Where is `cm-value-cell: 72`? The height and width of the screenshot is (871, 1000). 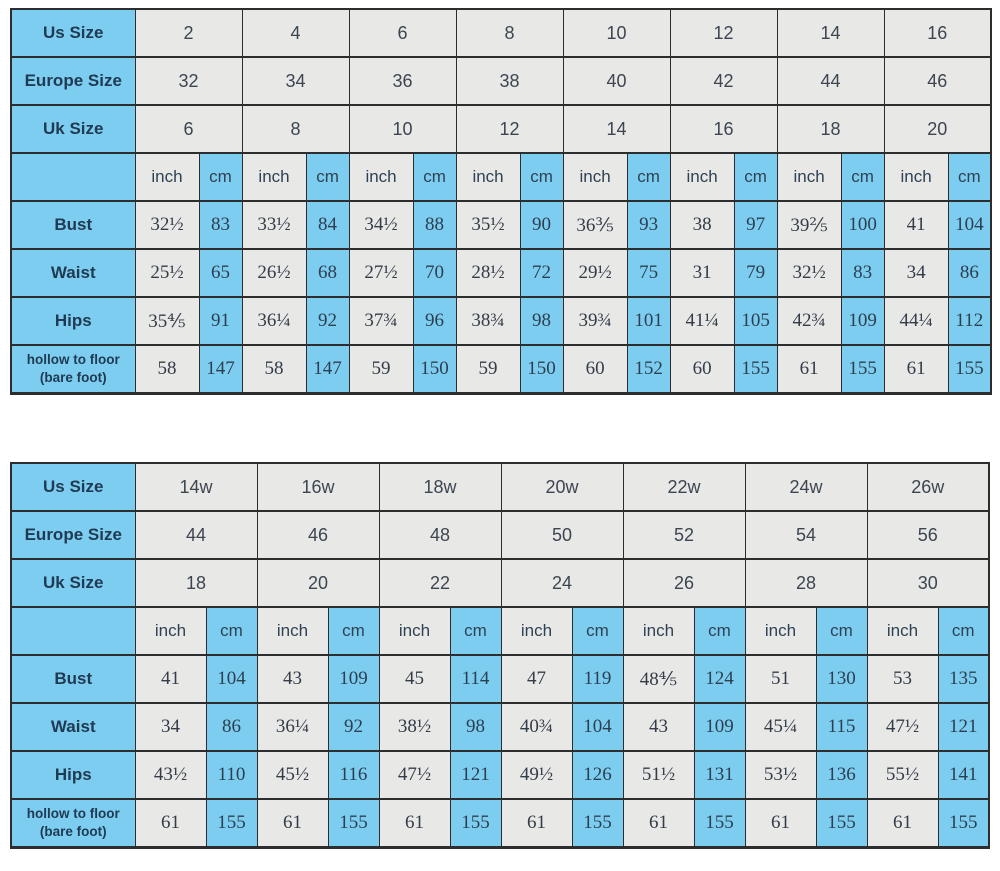
cm-value-cell: 72 is located at coordinates (541, 273).